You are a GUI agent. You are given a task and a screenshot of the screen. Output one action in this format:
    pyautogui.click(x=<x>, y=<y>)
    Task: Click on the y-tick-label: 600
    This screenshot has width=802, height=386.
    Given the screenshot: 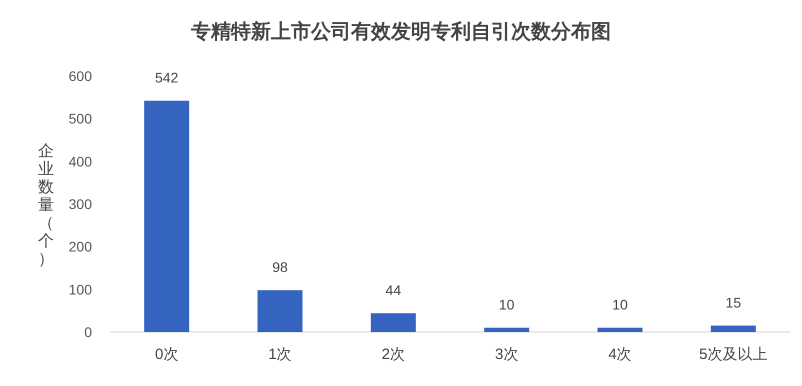 What is the action you would take?
    pyautogui.click(x=80, y=76)
    